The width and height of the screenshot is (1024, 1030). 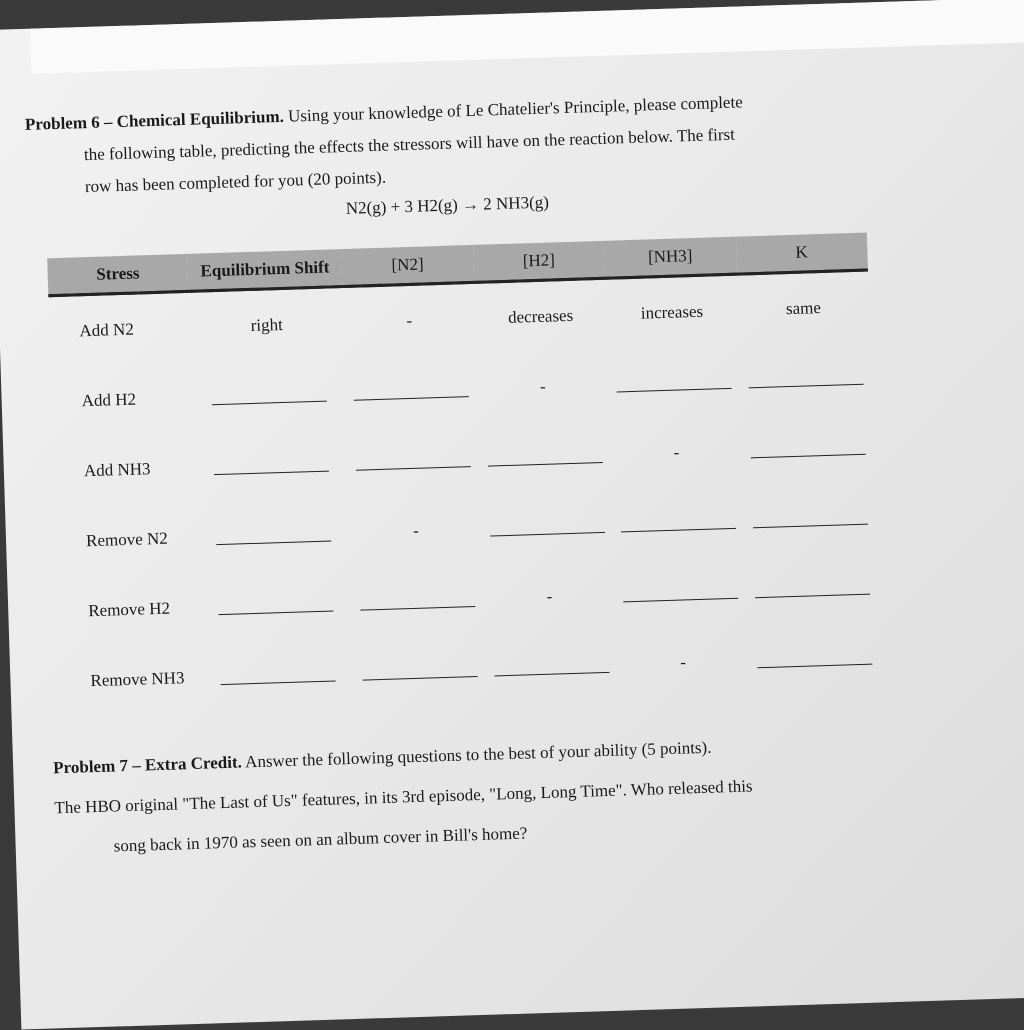 What do you see at coordinates (803, 308) in the screenshot?
I see `answer-cell: same` at bounding box center [803, 308].